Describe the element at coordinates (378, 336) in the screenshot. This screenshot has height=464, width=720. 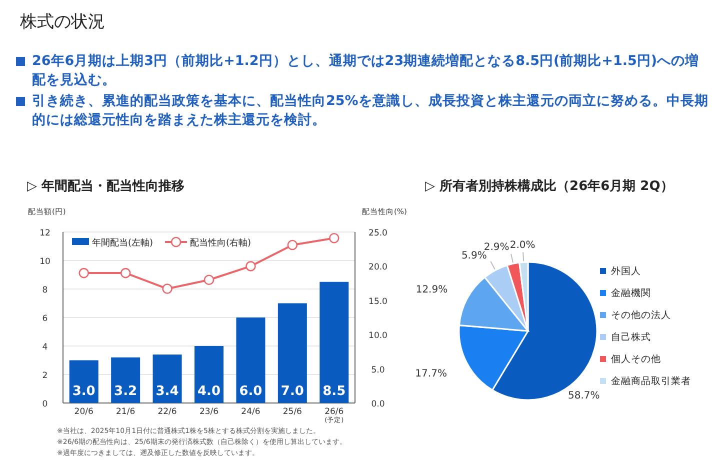
I see `y2-tick-label: 10.0` at that location.